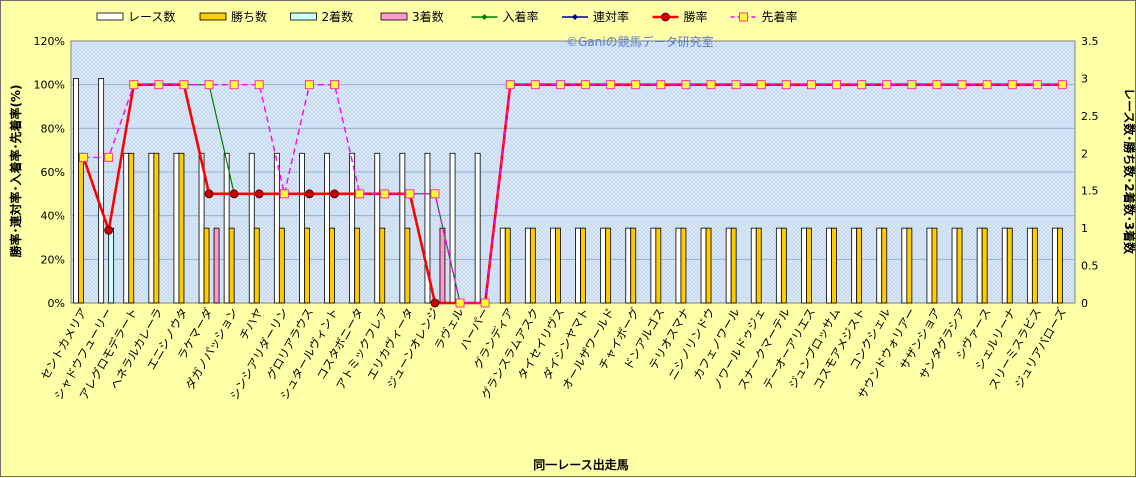 The image size is (1136, 478). What do you see at coordinates (53, 216) in the screenshot?
I see `left-tick-label: 40%` at bounding box center [53, 216].